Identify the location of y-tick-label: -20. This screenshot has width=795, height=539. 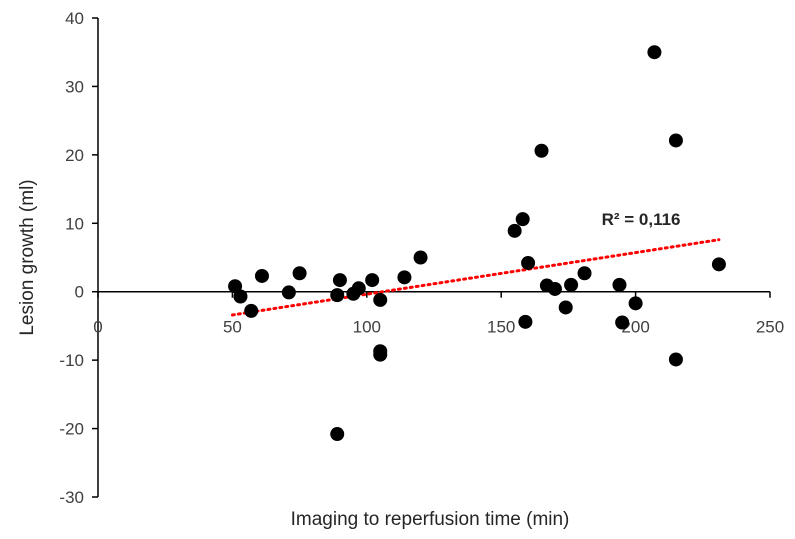
(71, 429).